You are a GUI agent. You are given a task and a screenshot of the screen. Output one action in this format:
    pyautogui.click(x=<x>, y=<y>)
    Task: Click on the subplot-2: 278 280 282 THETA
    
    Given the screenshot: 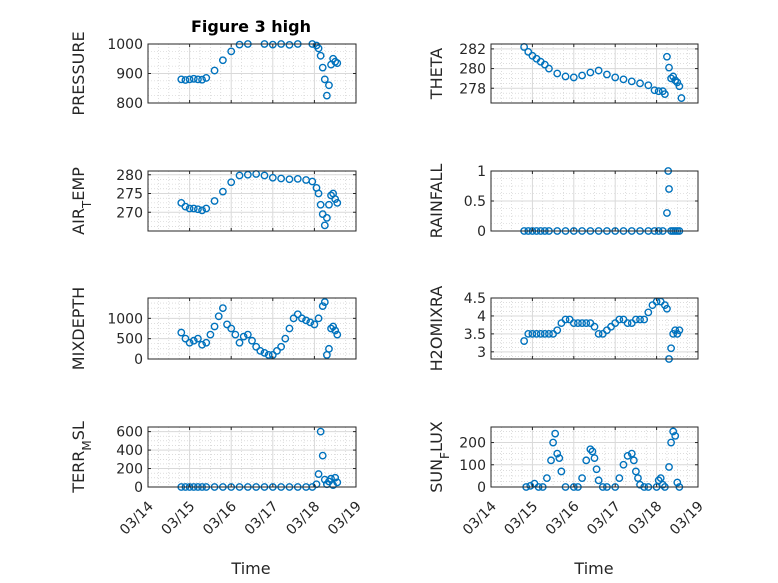 What is the action you would take?
    pyautogui.click(x=563, y=73)
    